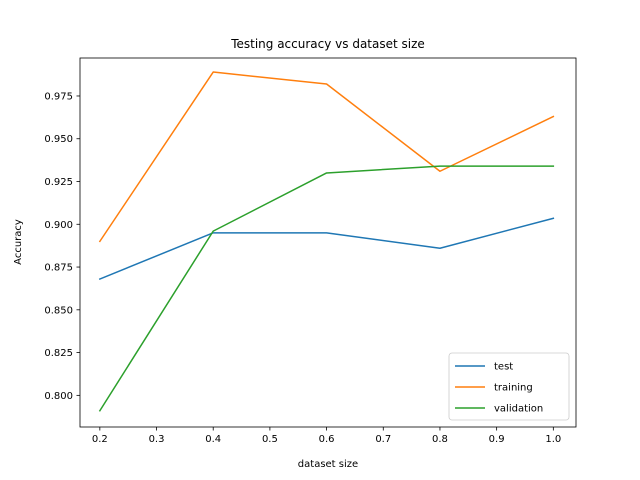 The width and height of the screenshot is (640, 480). I want to click on y-tick-label: 0.900, so click(58, 225).